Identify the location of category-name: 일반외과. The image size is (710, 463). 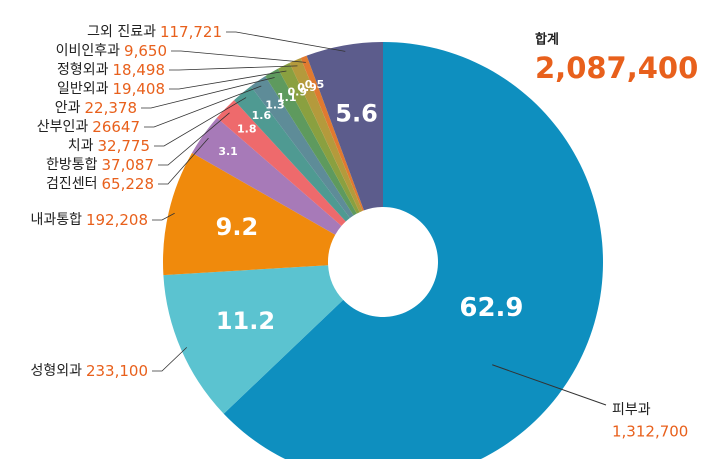
(83, 89).